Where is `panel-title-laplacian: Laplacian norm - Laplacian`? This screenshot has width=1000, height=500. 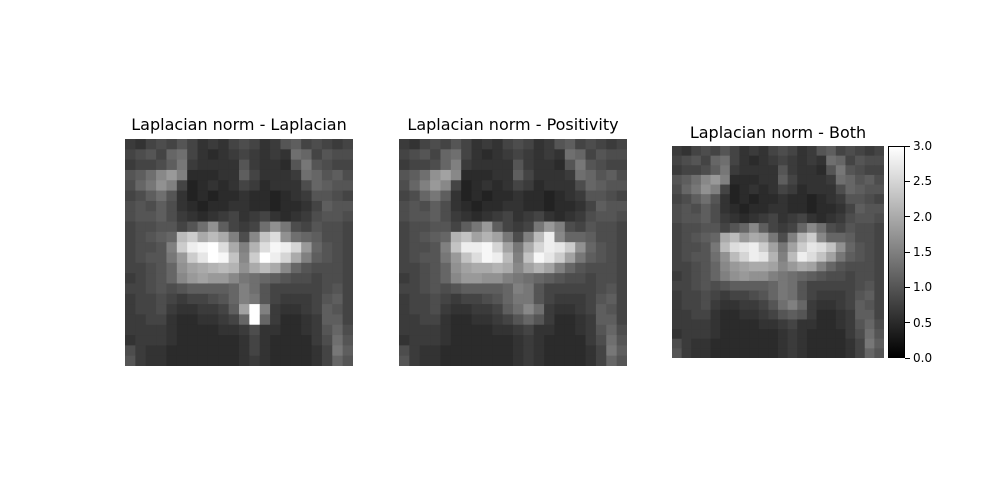 panel-title-laplacian: Laplacian norm - Laplacian is located at coordinates (239, 124).